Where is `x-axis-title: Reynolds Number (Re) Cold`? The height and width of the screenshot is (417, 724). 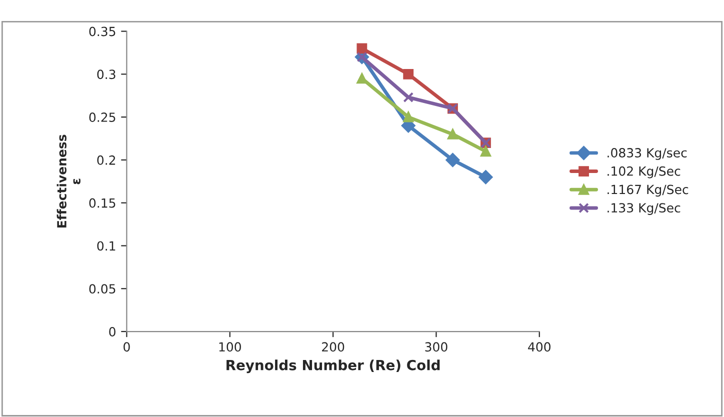 x-axis-title: Reynolds Number (Re) Cold is located at coordinates (333, 367).